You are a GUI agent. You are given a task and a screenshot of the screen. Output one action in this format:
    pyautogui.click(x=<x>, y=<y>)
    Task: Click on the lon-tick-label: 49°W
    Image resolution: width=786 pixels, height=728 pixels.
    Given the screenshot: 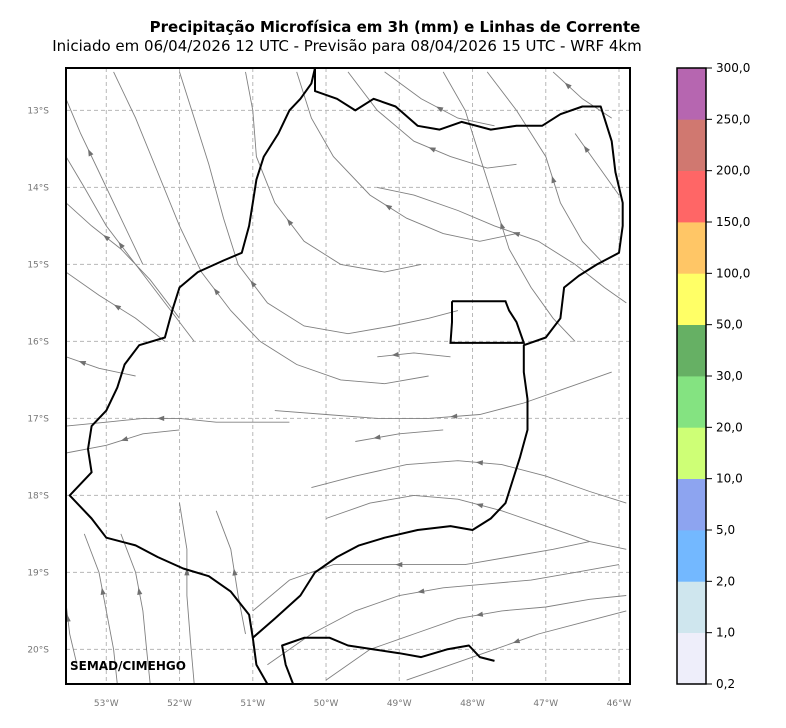 What is the action you would take?
    pyautogui.click(x=399, y=704)
    